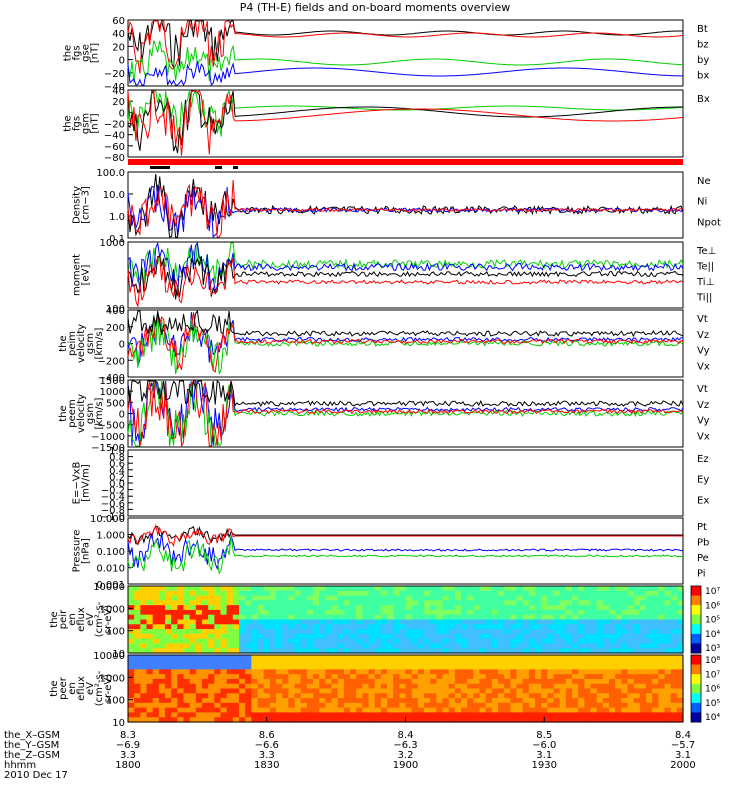  What do you see at coordinates (696, 629) in the screenshot?
I see `colorbar-segment` at bounding box center [696, 629].